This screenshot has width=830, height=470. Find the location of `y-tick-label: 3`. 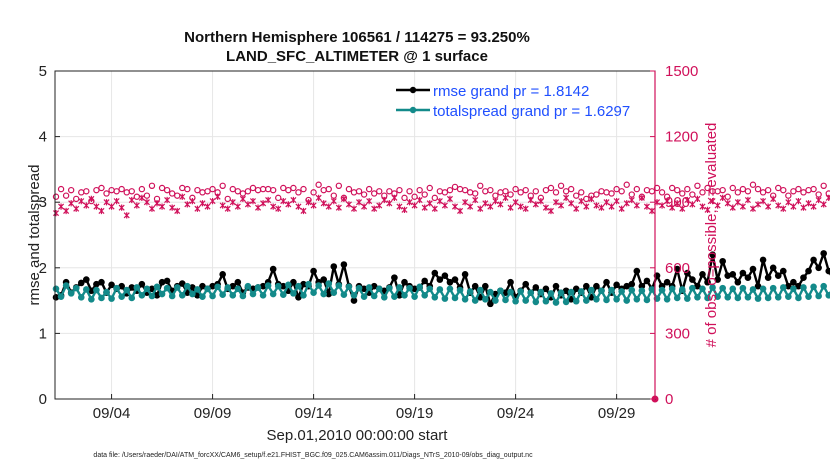

y-tick-label: 3 is located at coordinates (43, 202).